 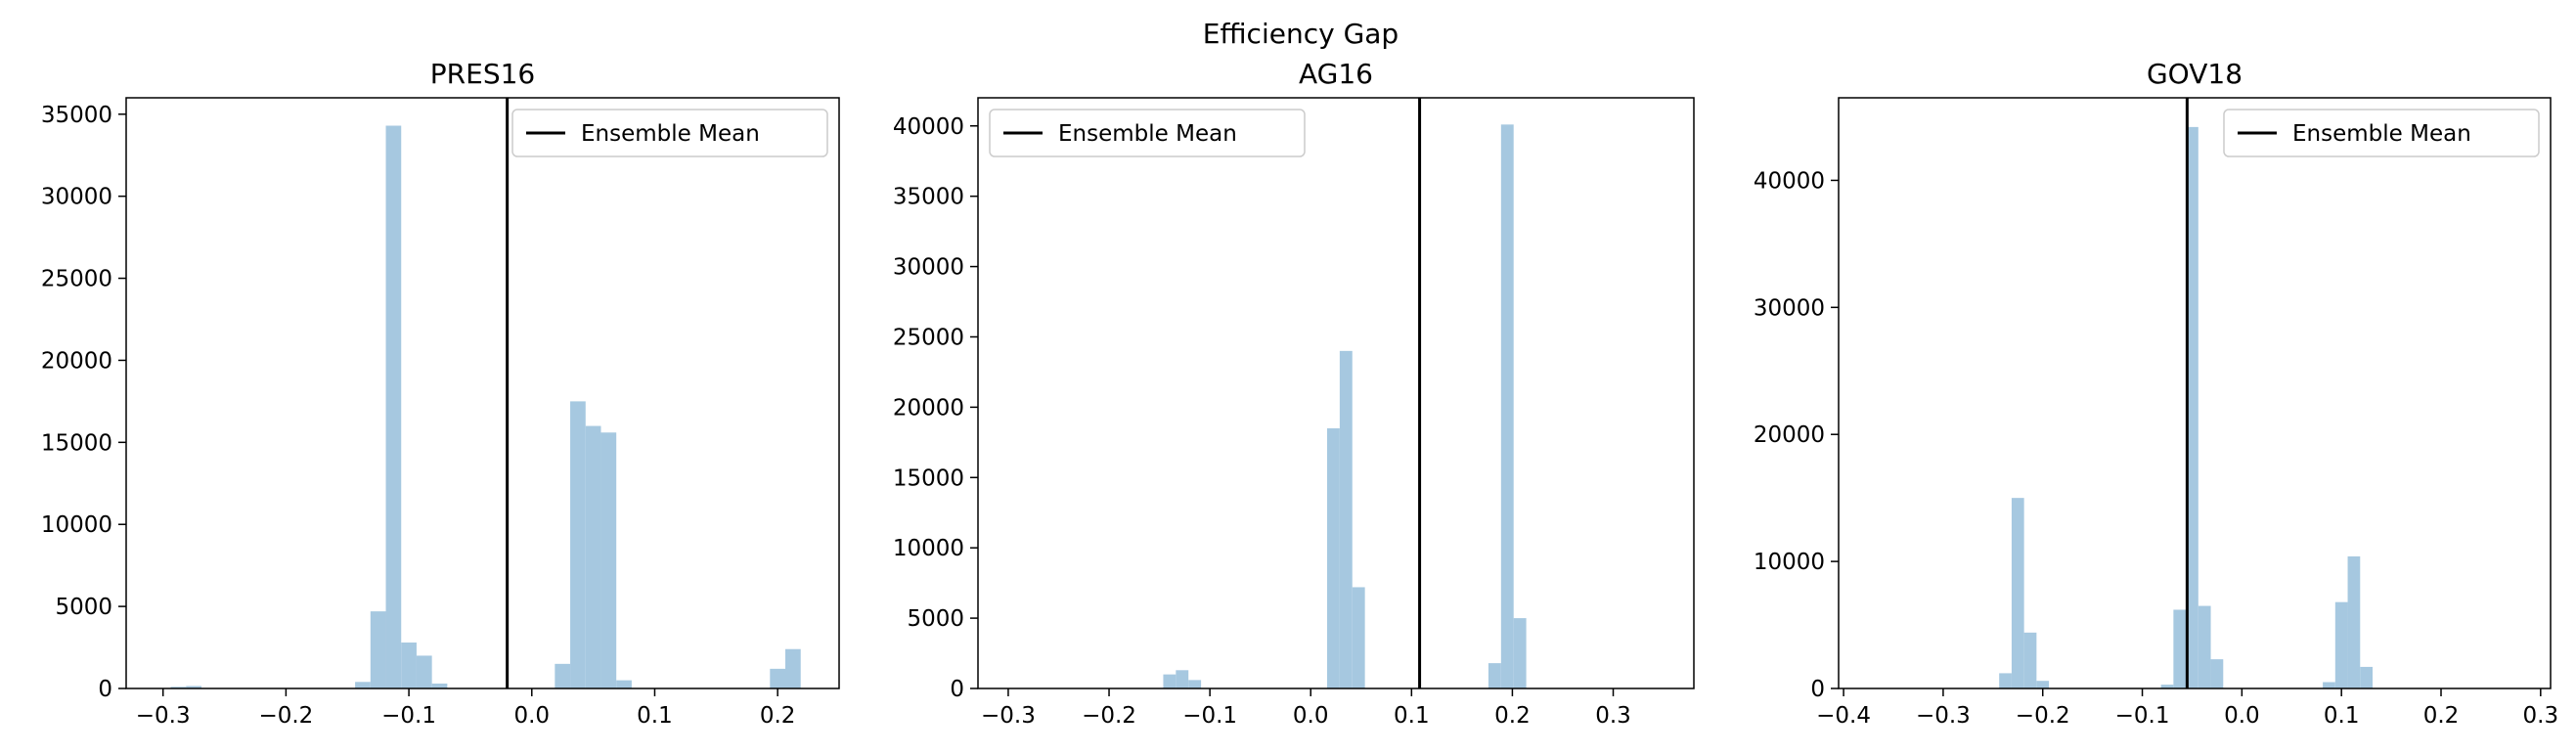 What do you see at coordinates (1336, 74) in the screenshot?
I see `subplot-title: AG16` at bounding box center [1336, 74].